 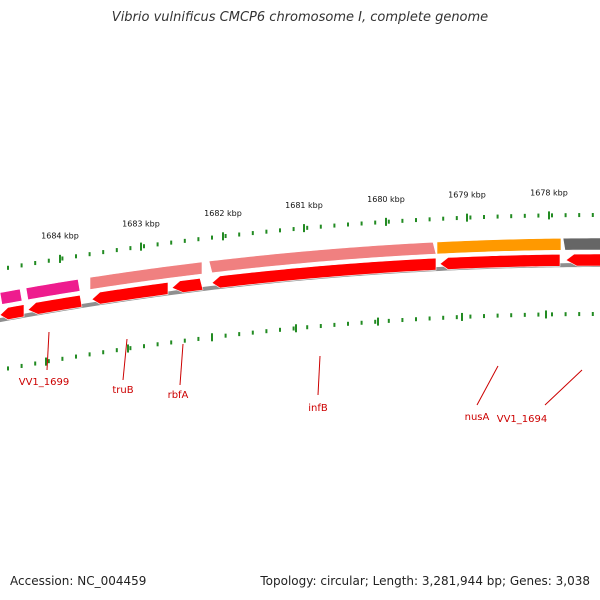 I want to click on tick-label: 1680 kbp, so click(x=386, y=199).